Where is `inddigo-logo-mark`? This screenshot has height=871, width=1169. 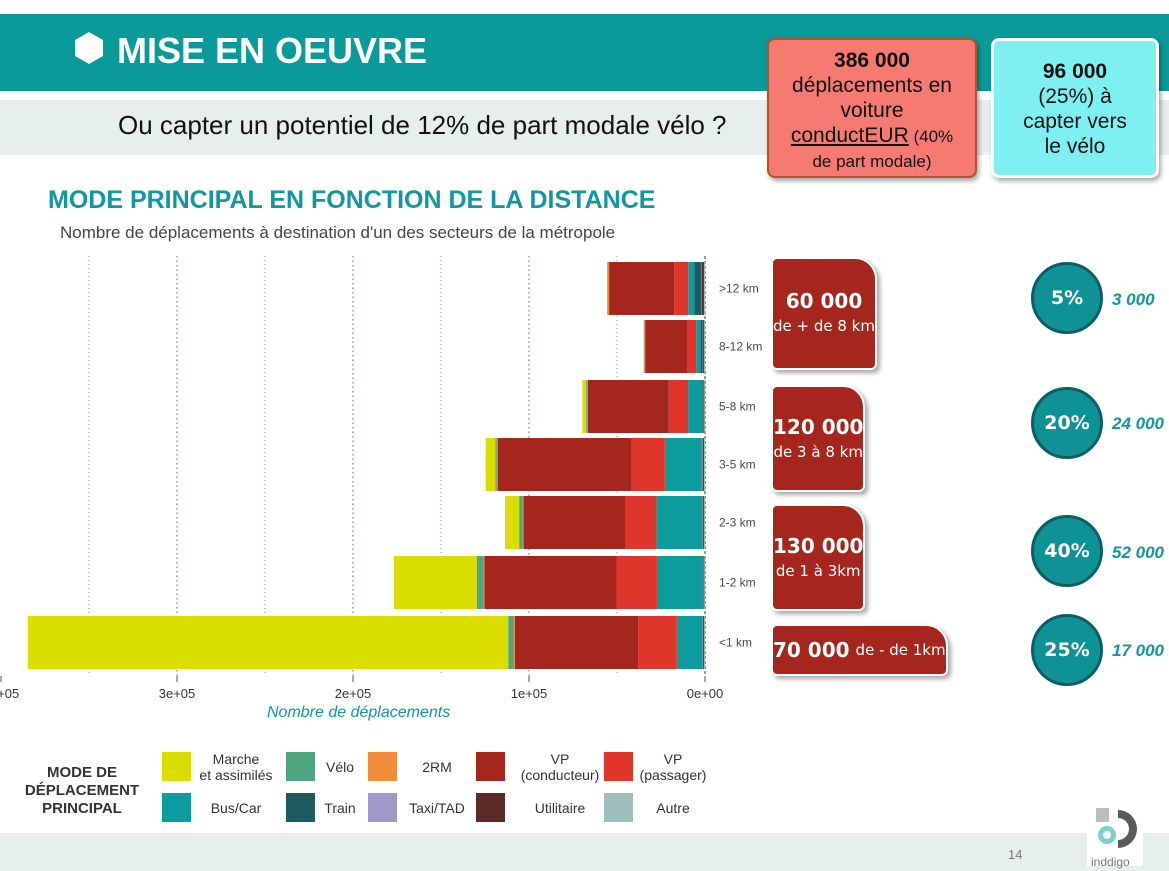 inddigo-logo-mark is located at coordinates (1116, 828).